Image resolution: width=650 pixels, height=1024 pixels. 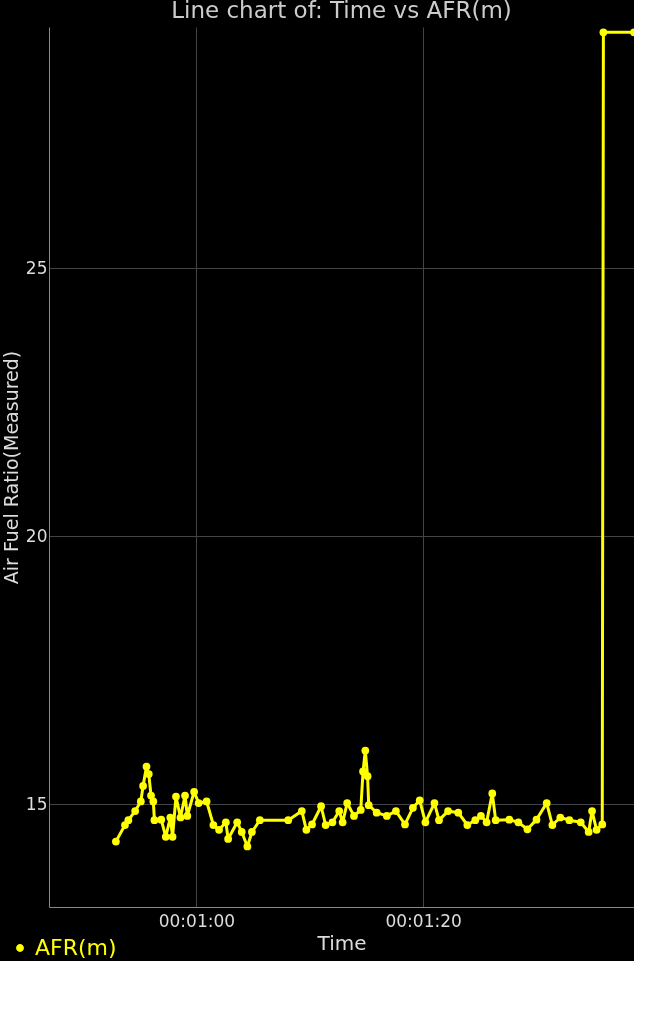 What do you see at coordinates (11, 467) in the screenshot?
I see `y-axis-title: Air Fuel Ratio(Measured)` at bounding box center [11, 467].